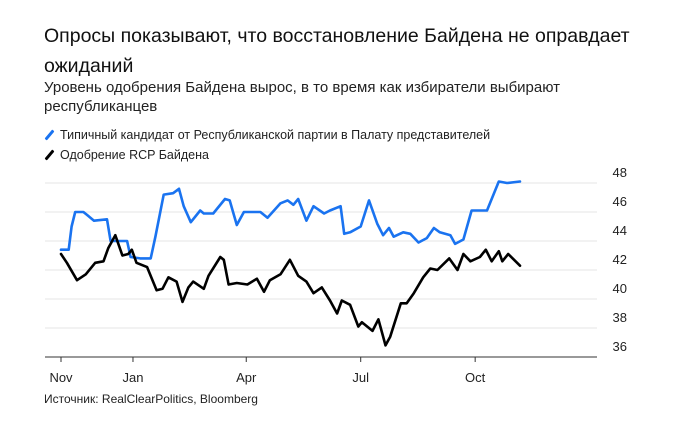 The image size is (675, 426). I want to click on y-tick-label: 46, so click(620, 201).